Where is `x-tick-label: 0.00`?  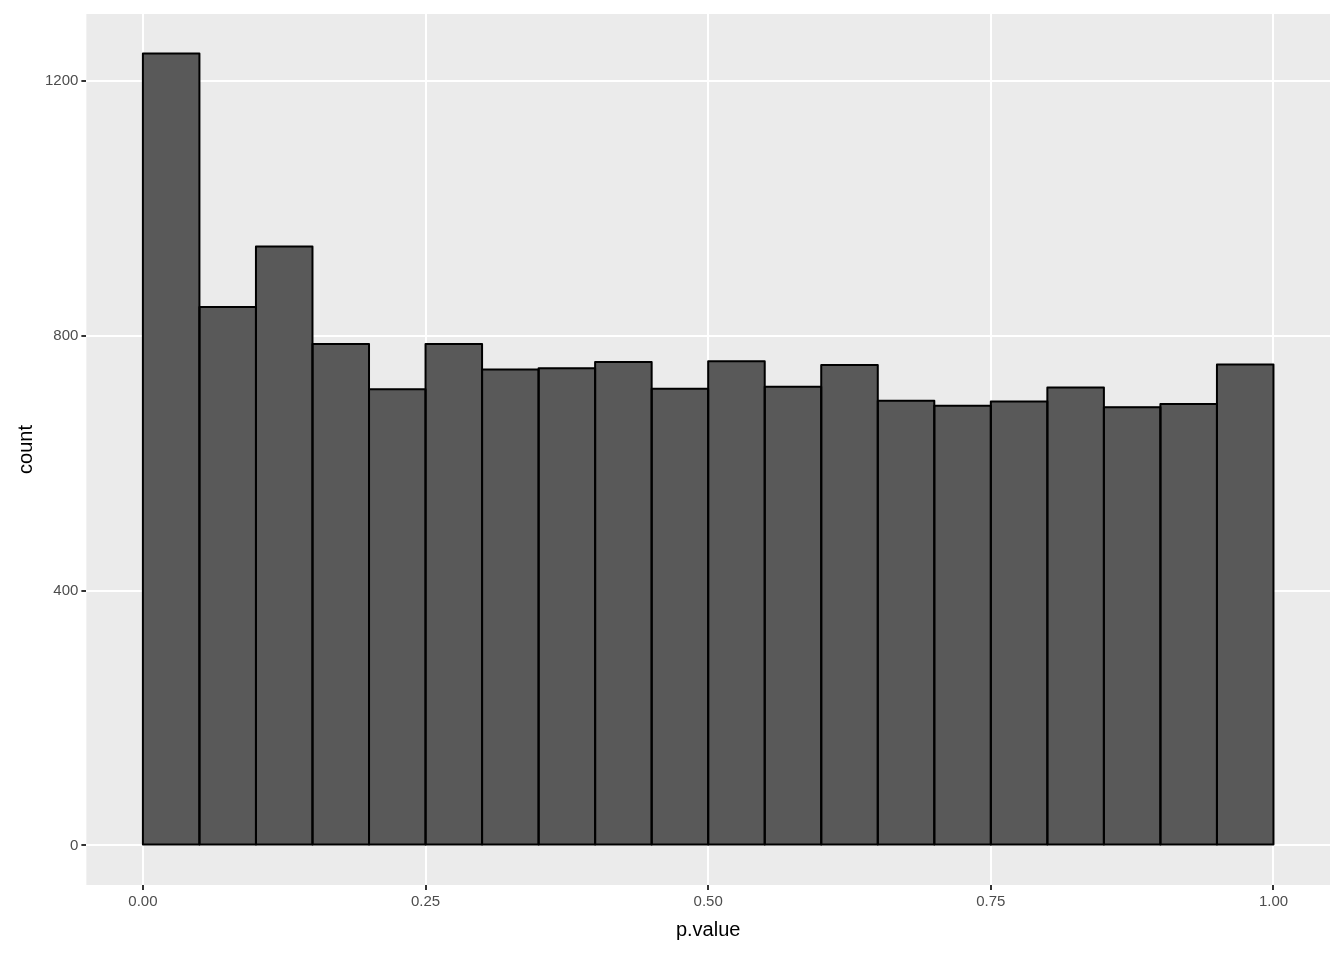 x-tick-label: 0.00 is located at coordinates (143, 901).